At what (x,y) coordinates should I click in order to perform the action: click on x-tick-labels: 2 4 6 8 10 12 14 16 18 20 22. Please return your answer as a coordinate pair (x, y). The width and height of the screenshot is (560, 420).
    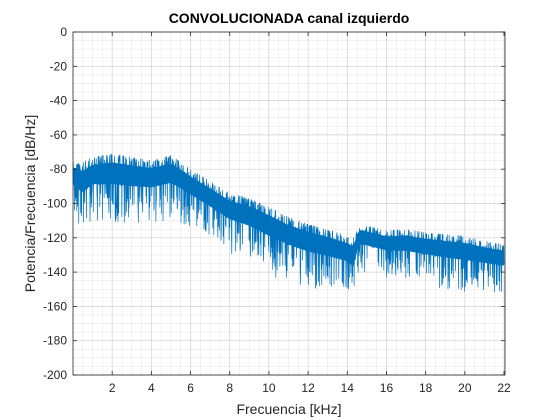
    Looking at the image, I should click on (310, 388).